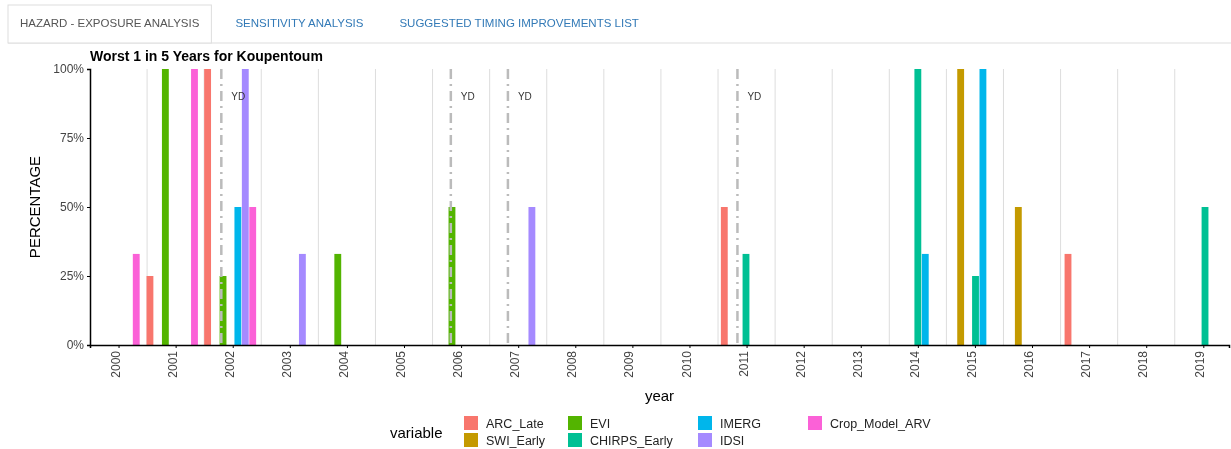 The image size is (1231, 449). Describe the element at coordinates (632, 441) in the screenshot. I see `legend-label: CHIRPS_Early` at that location.